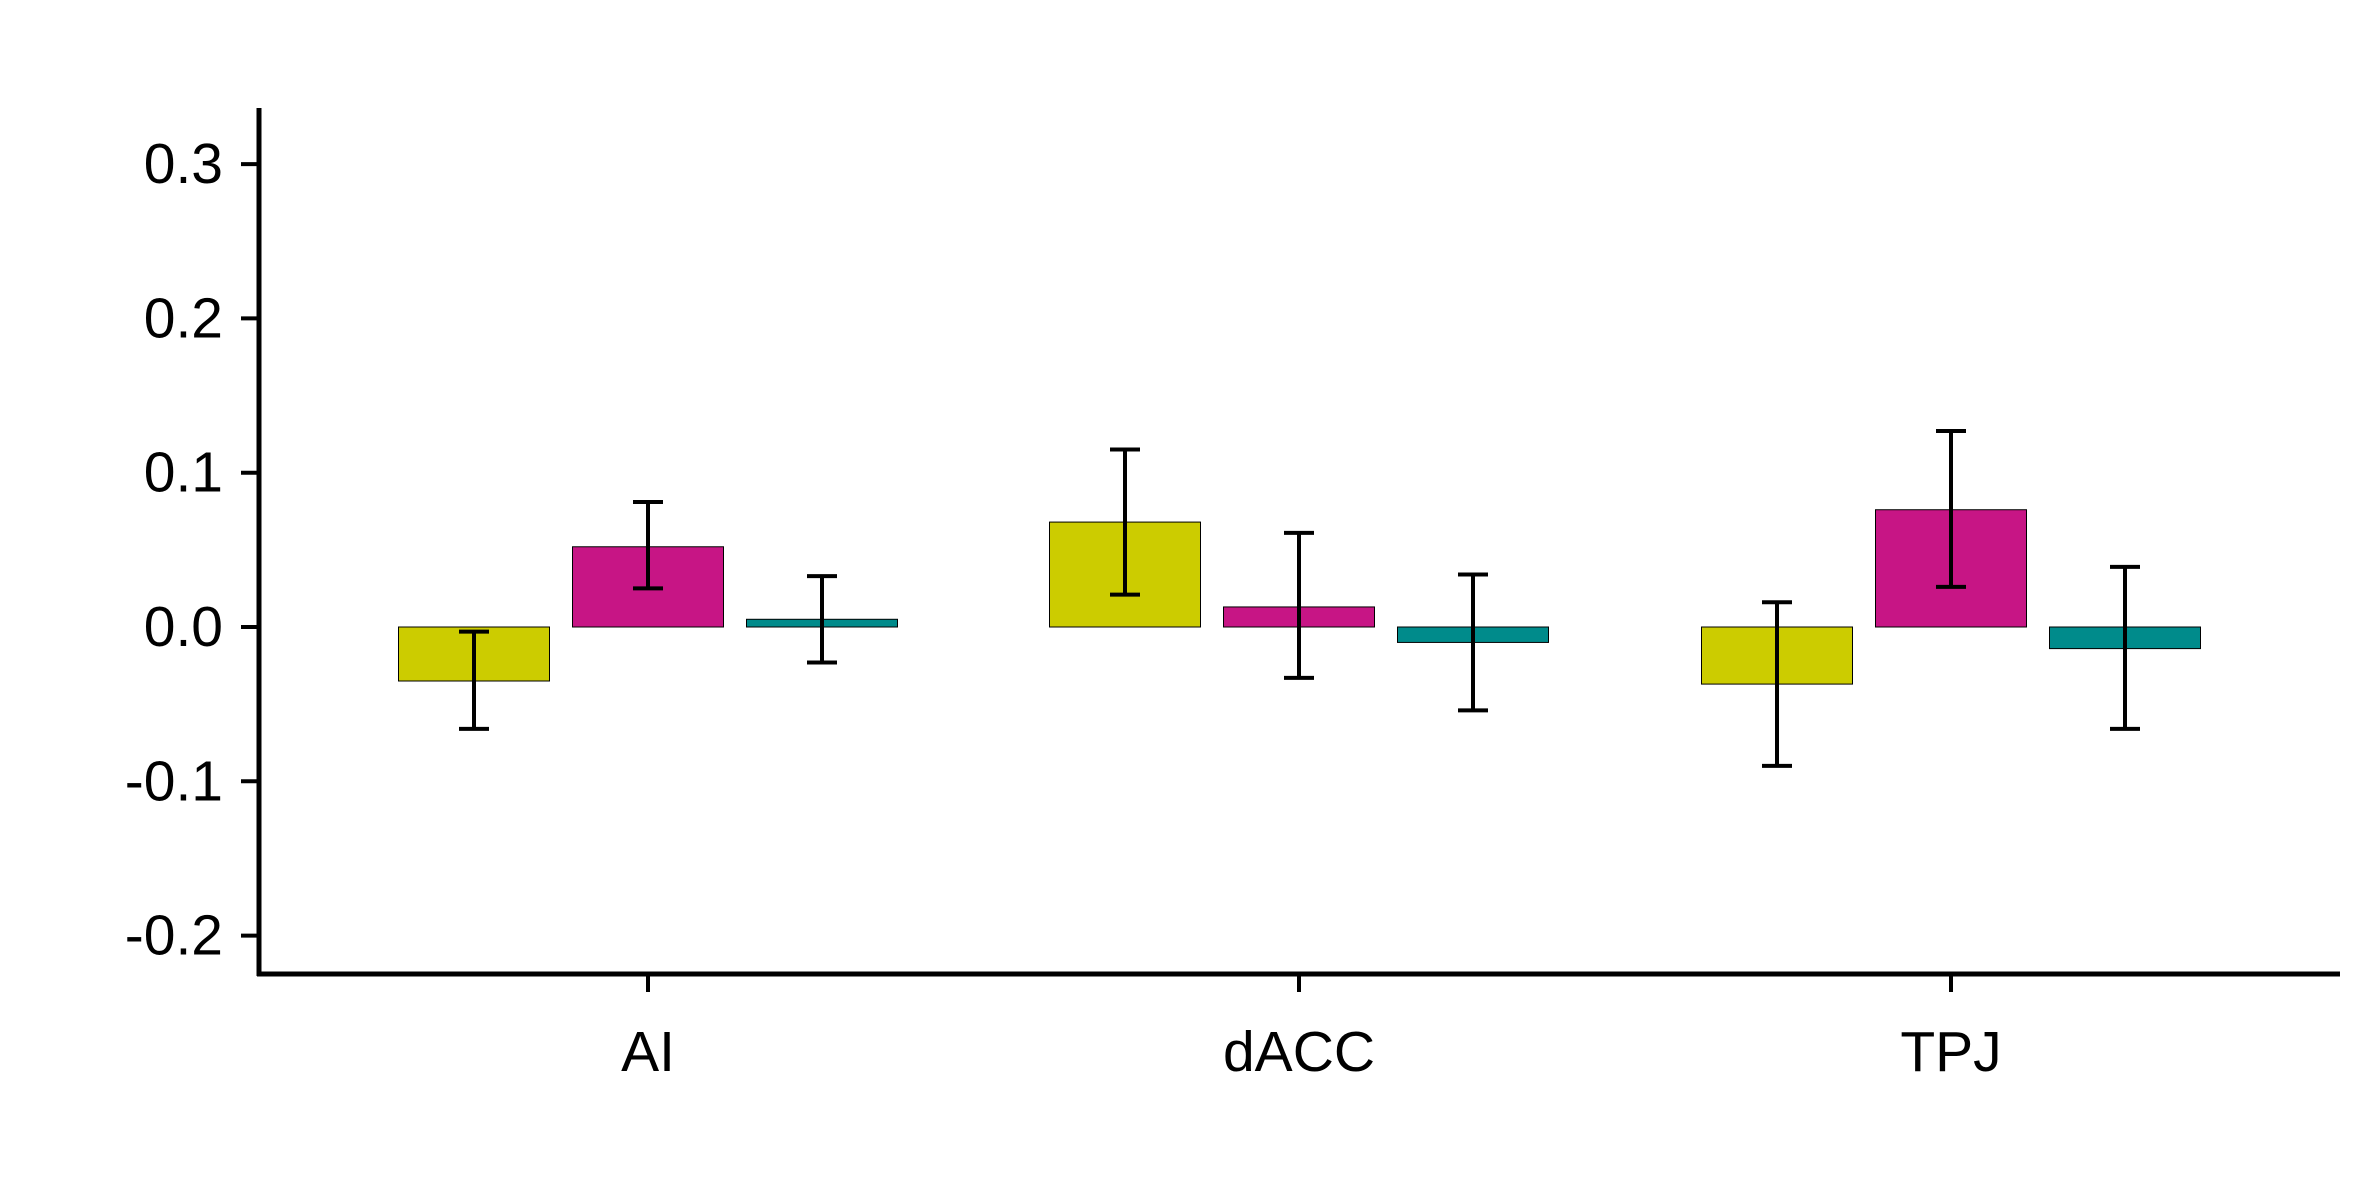 The height and width of the screenshot is (1186, 2362). I want to click on x-tick-label-dACC: dACC, so click(1299, 1052).